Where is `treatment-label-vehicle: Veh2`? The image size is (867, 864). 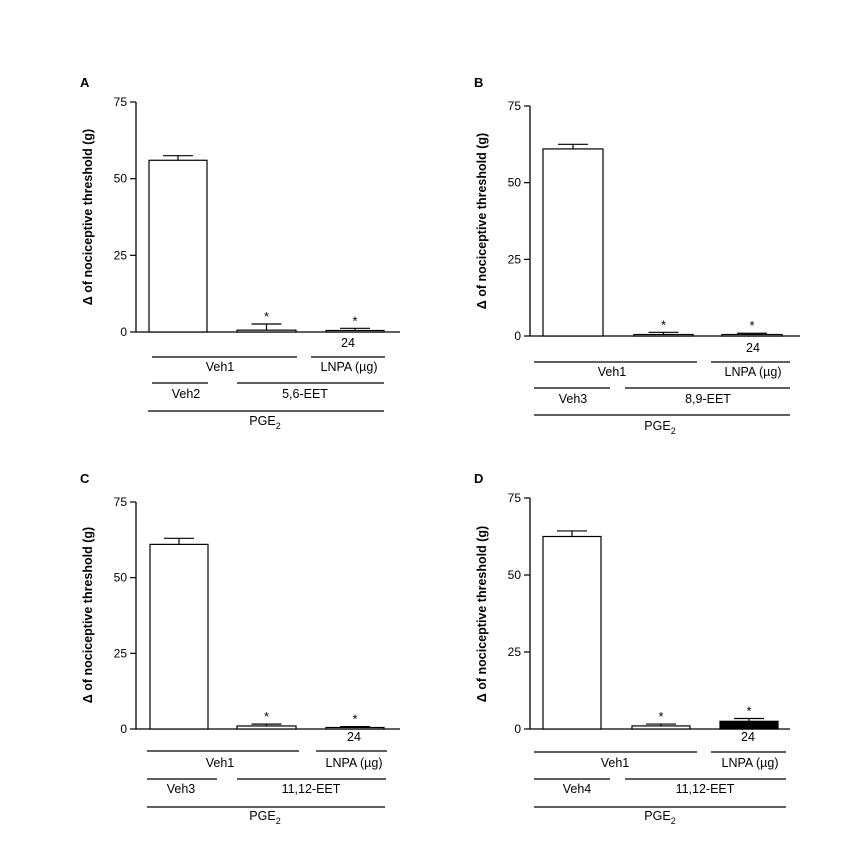
treatment-label-vehicle: Veh2 is located at coordinates (186, 394).